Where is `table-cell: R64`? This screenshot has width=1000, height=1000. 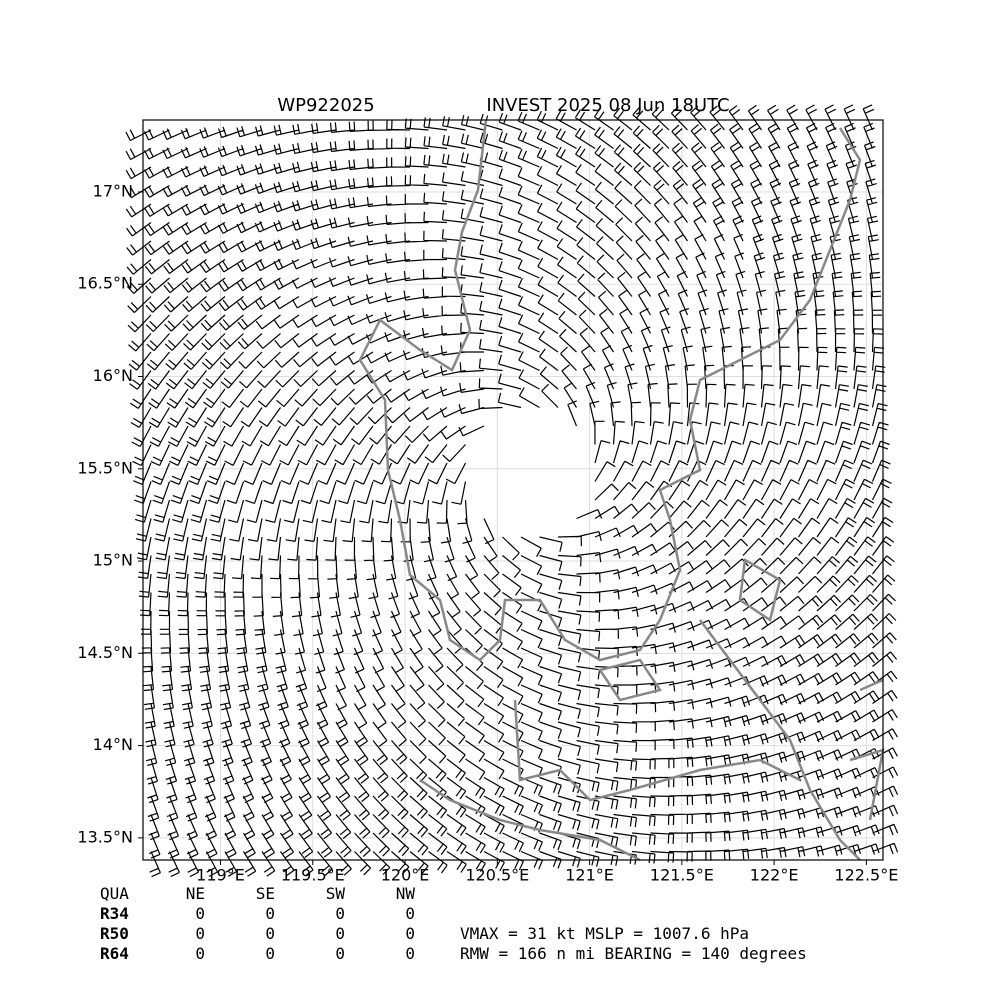 table-cell: R64 is located at coordinates (114, 953).